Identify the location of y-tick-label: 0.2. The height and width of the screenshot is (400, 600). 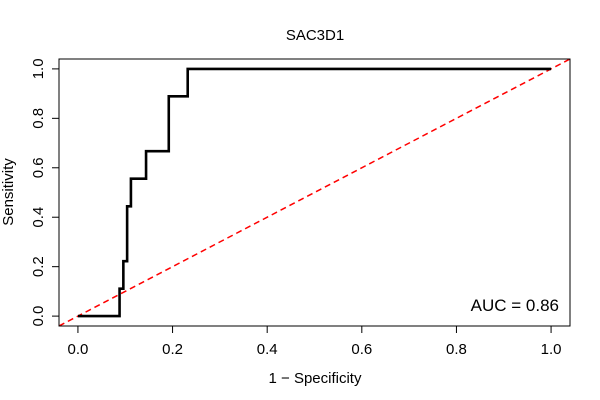
(38, 266).